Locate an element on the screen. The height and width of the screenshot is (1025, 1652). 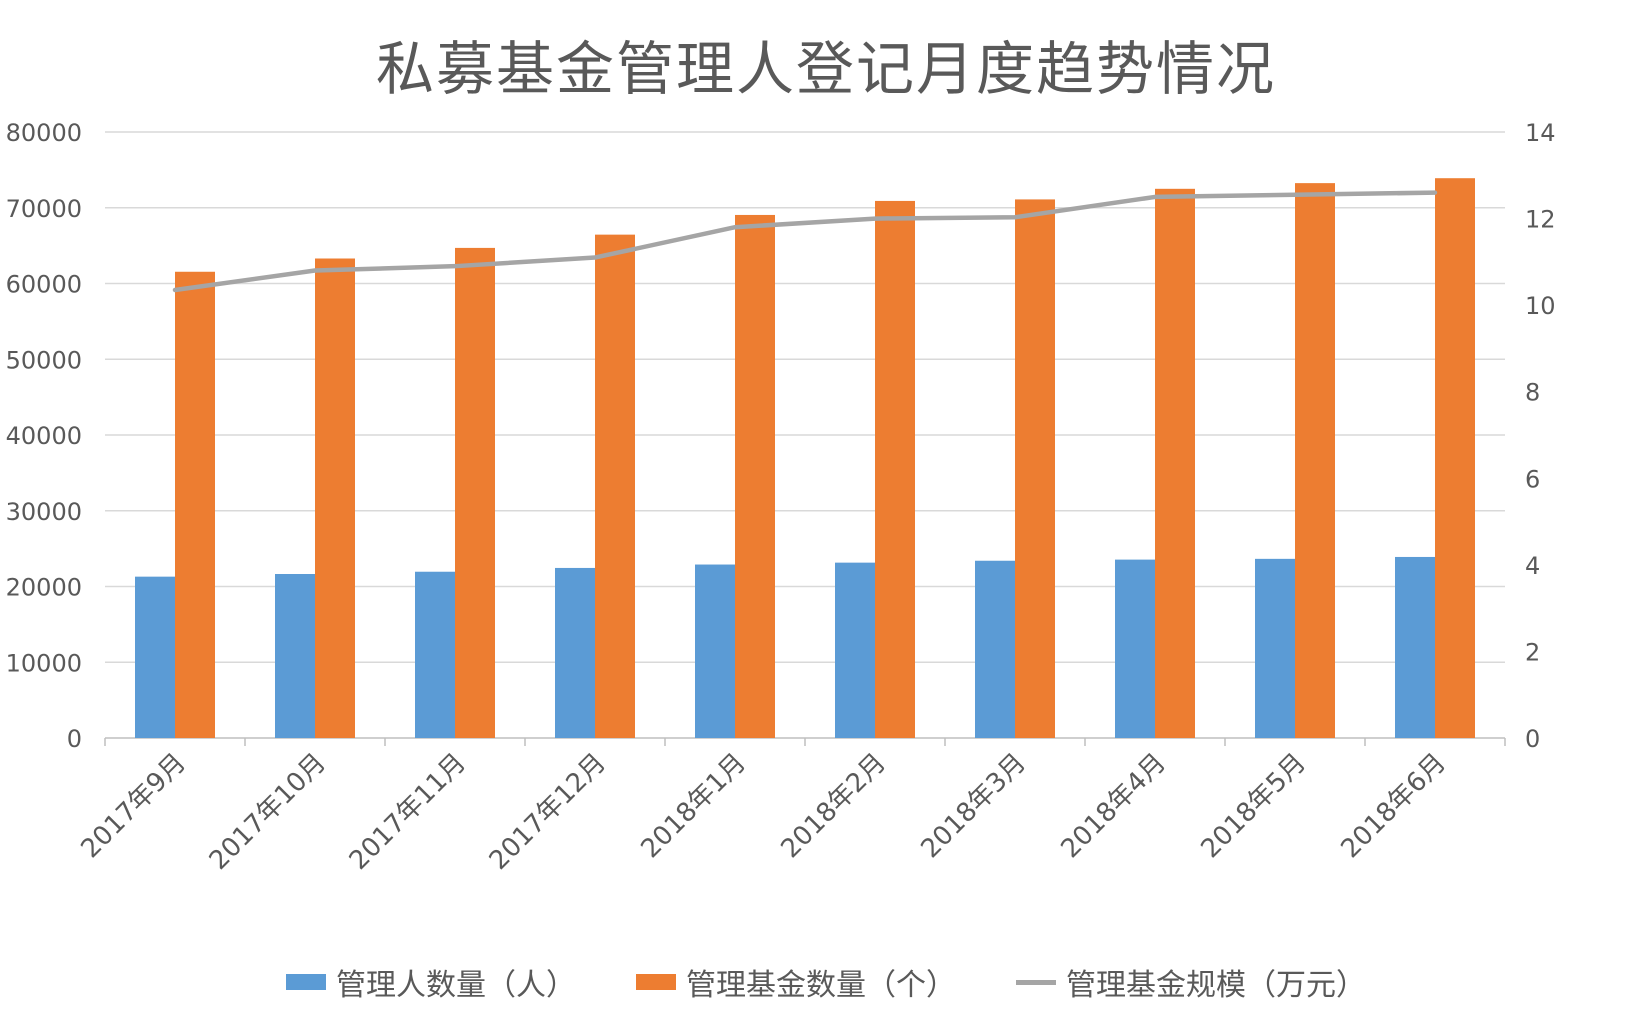
y-right-tick-label: 14 is located at coordinates (1540, 133).